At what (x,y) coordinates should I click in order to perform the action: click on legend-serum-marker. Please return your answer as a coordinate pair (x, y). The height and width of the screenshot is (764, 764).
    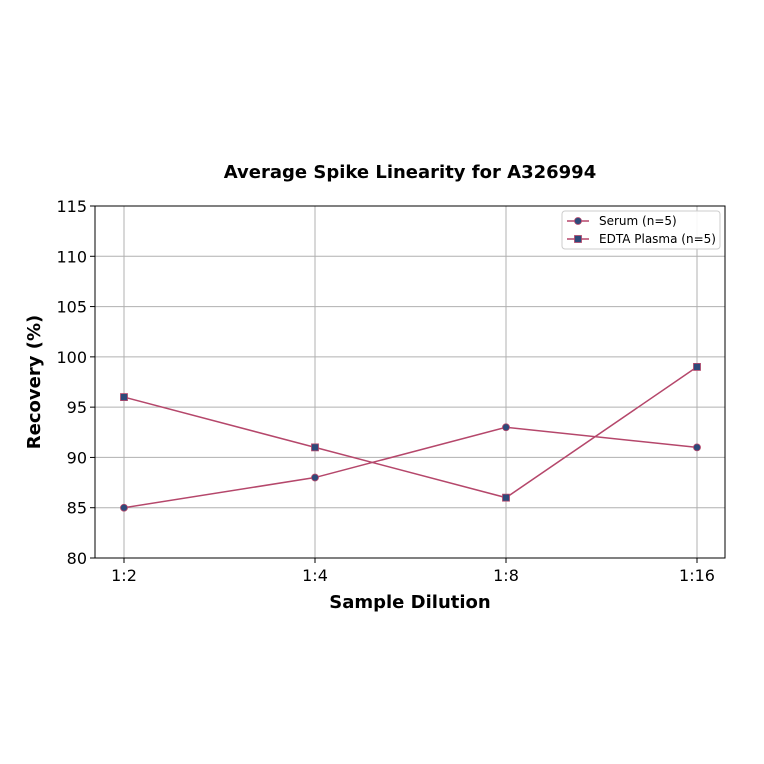
    Looking at the image, I should click on (578, 221).